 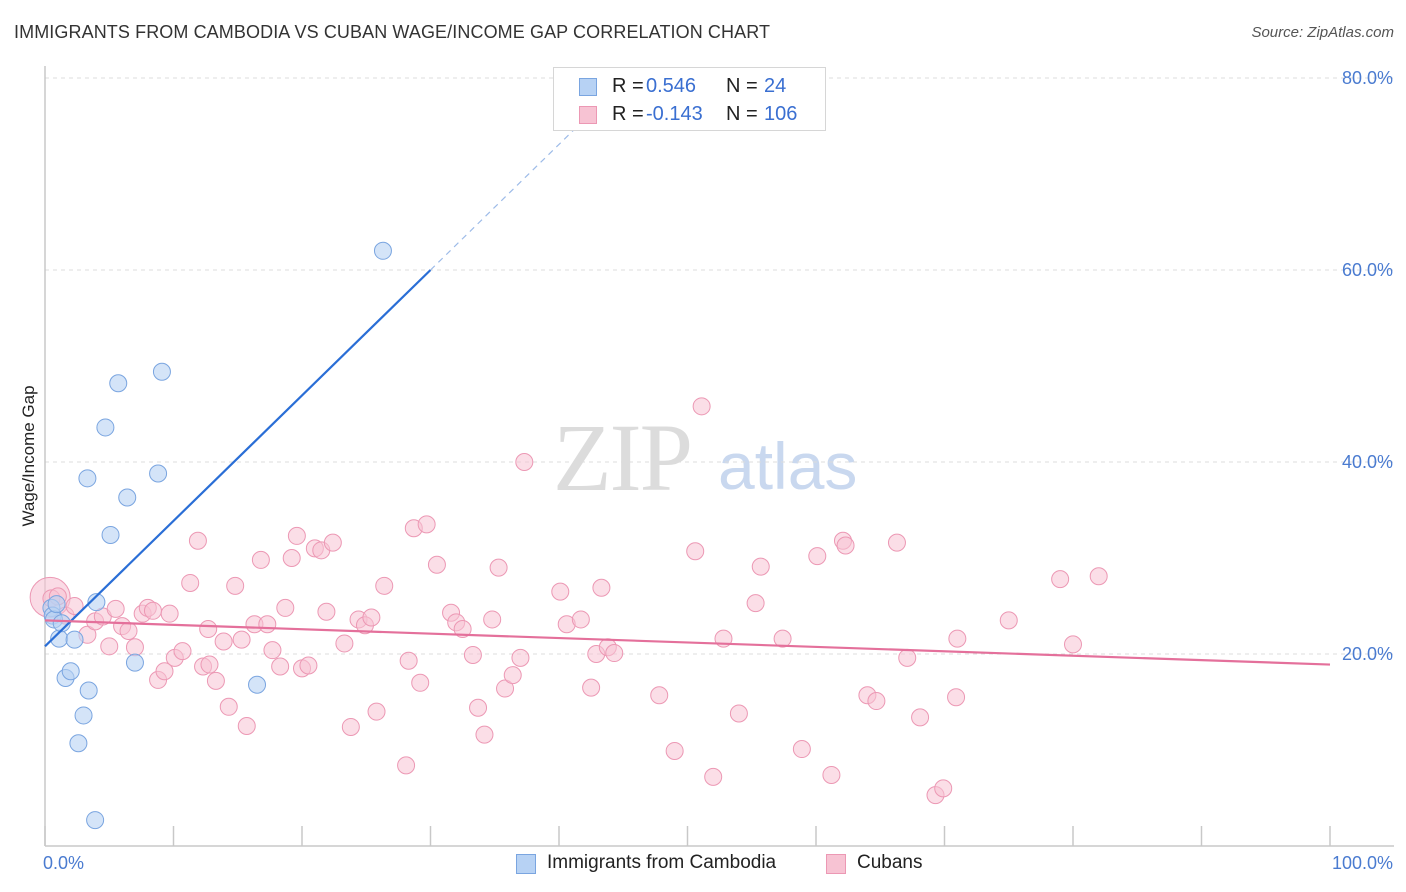 What do you see at coordinates (687, 642) in the screenshot?
I see `trend-line-cubans` at bounding box center [687, 642].